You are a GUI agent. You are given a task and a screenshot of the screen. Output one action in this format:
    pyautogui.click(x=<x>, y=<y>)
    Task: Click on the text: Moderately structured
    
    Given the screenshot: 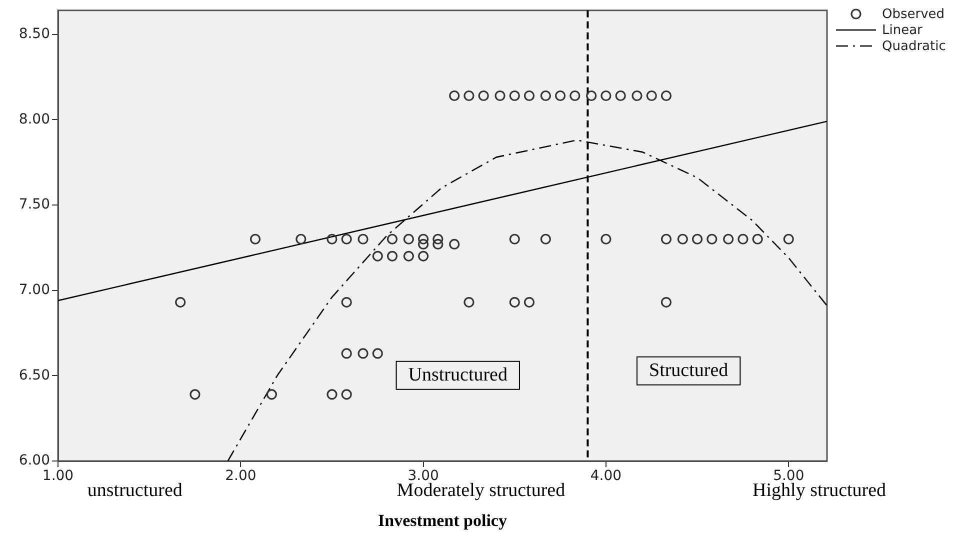 What is the action you would take?
    pyautogui.click(x=481, y=490)
    